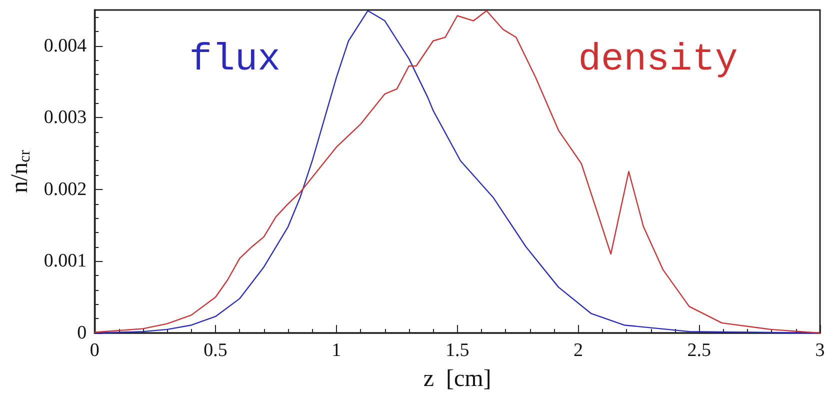 This screenshot has width=830, height=406. What do you see at coordinates (65, 261) in the screenshot?
I see `y-tick-label: 0.001` at bounding box center [65, 261].